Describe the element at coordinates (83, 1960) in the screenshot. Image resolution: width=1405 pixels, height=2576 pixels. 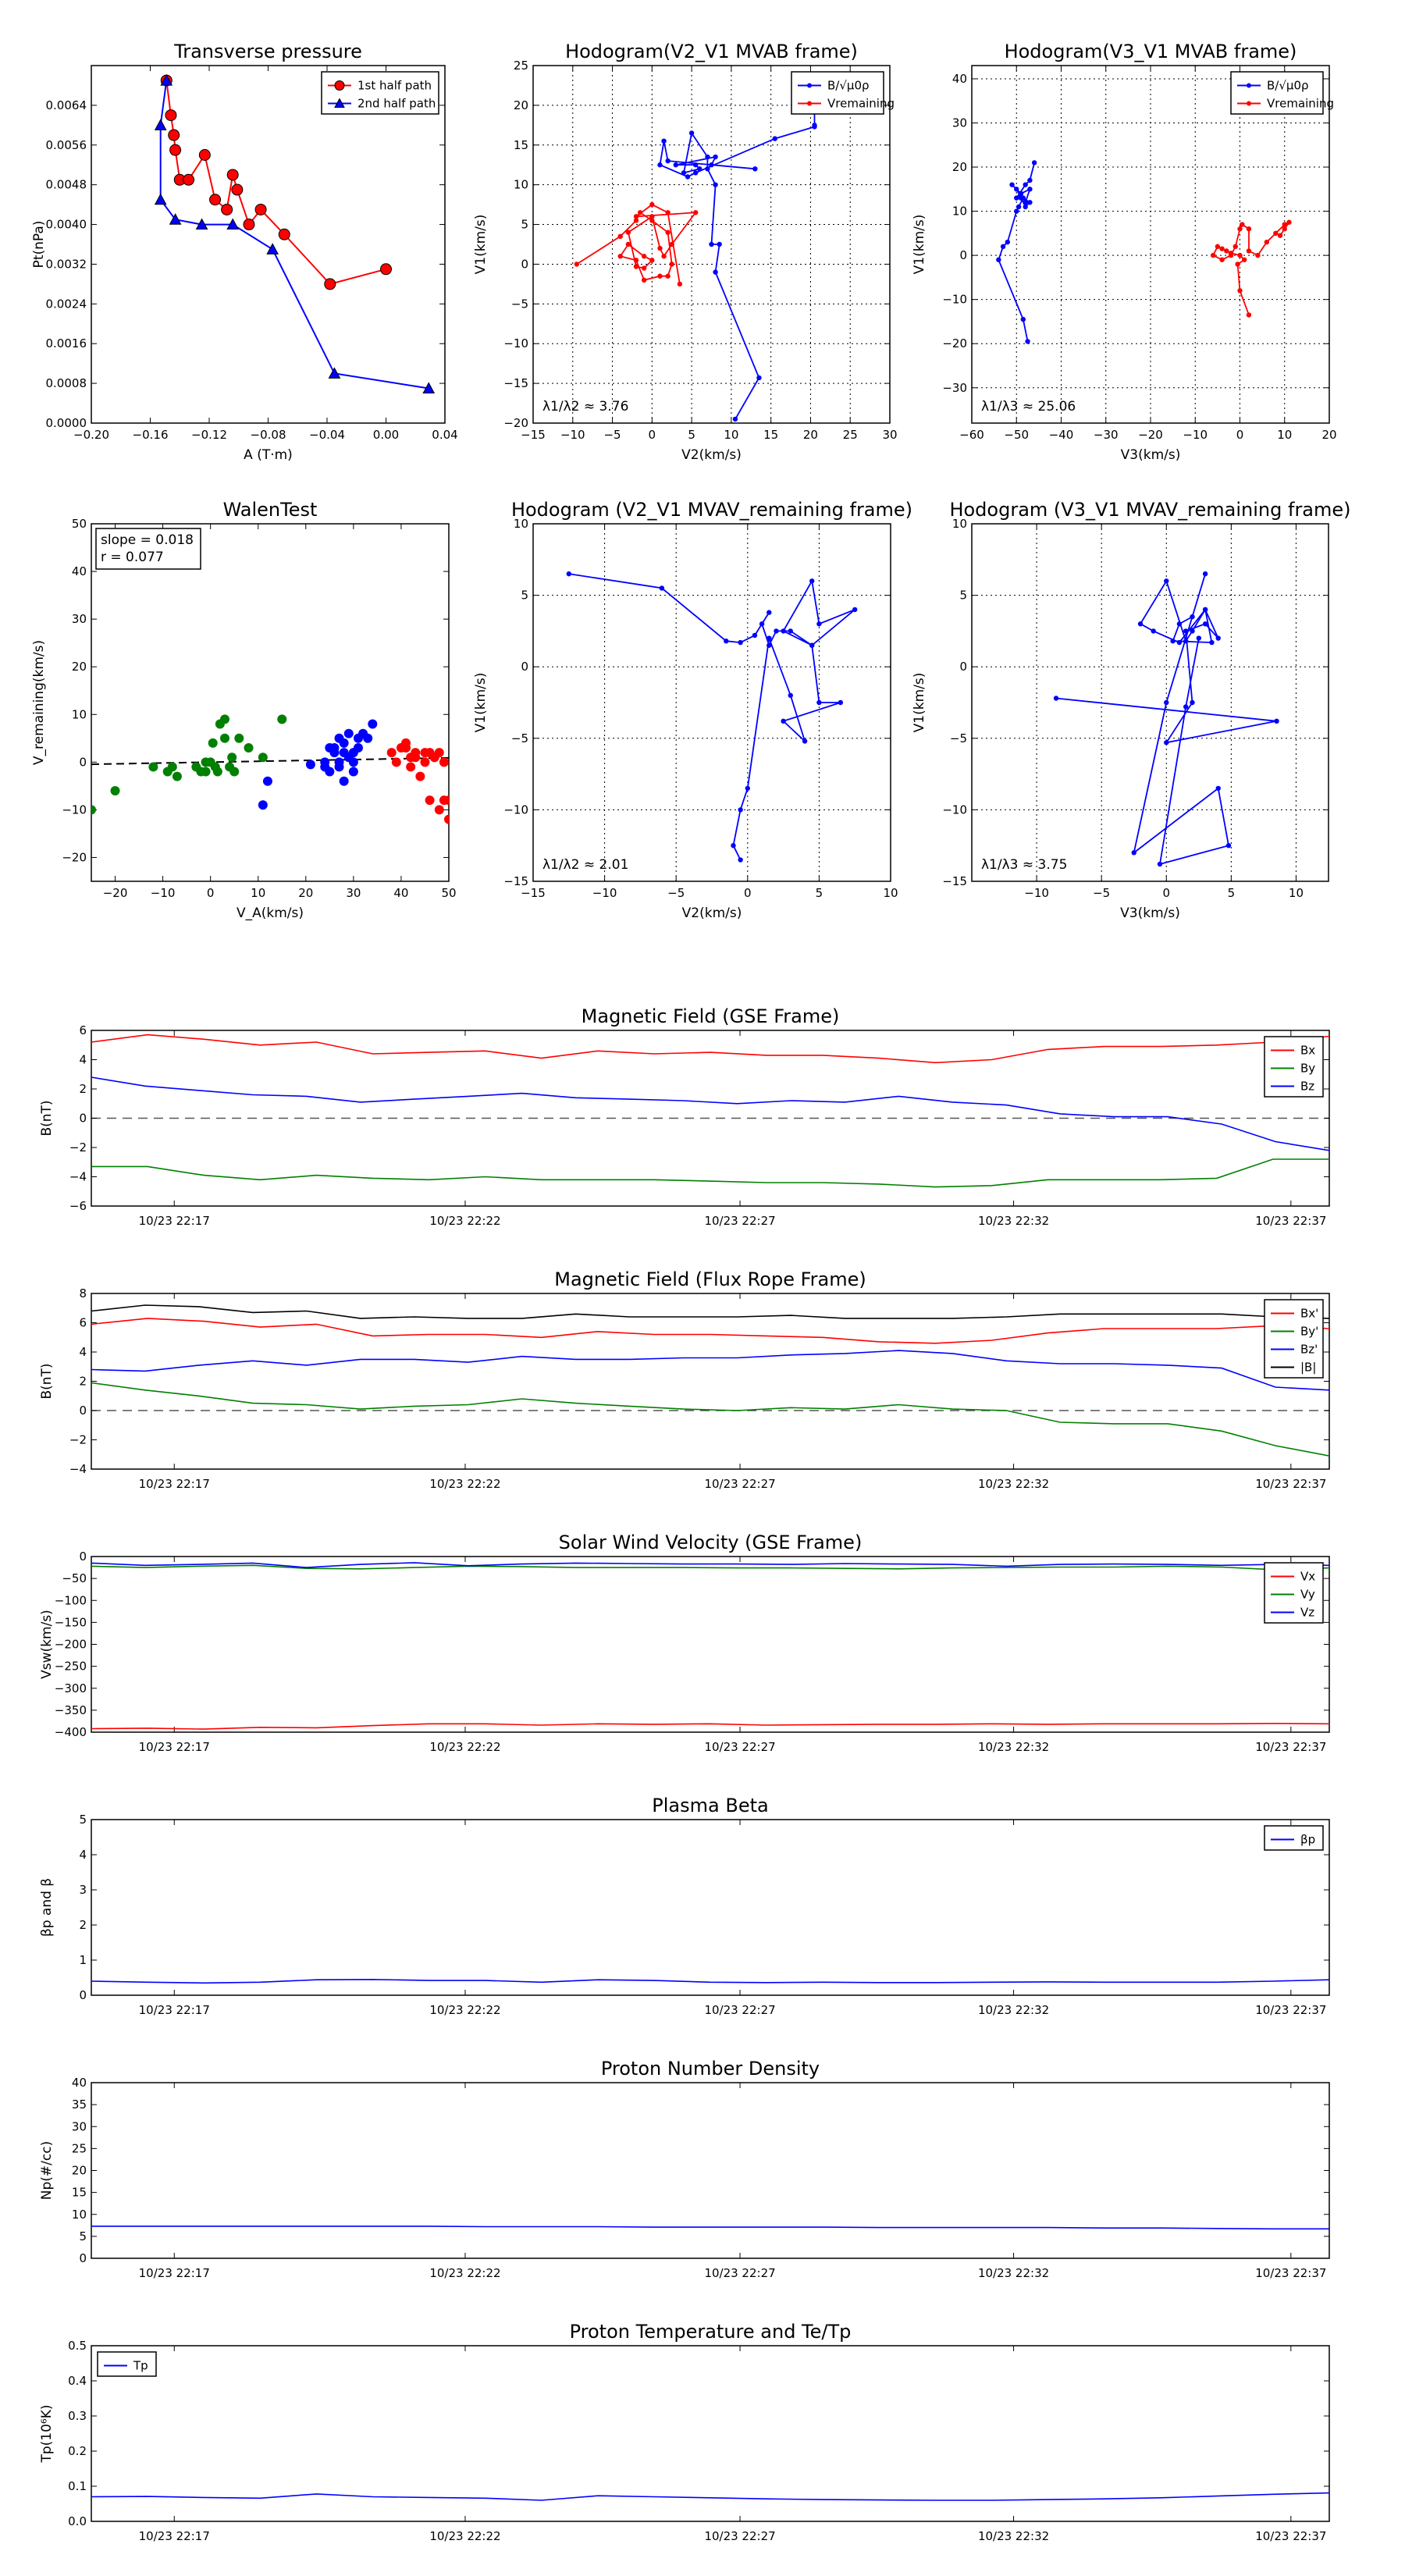
I see `y-tick-label: 1` at that location.